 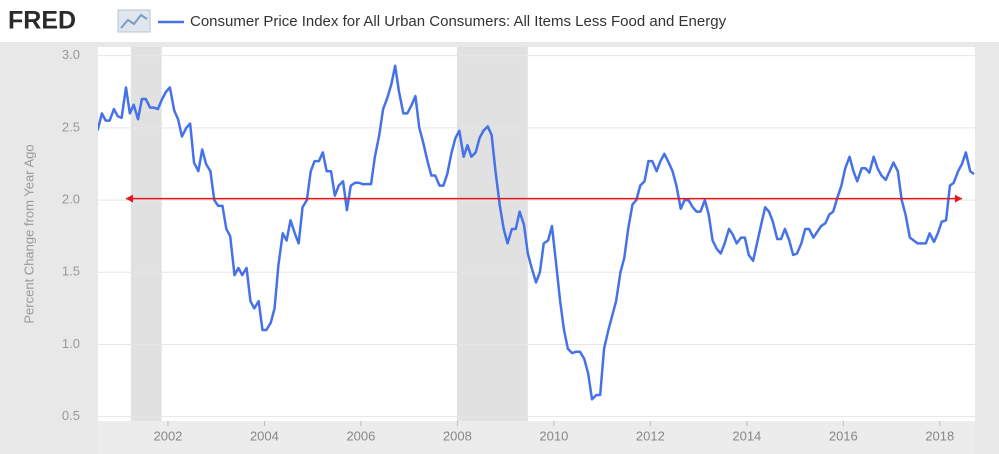 I want to click on x-tick-label: 2012, so click(x=650, y=435).